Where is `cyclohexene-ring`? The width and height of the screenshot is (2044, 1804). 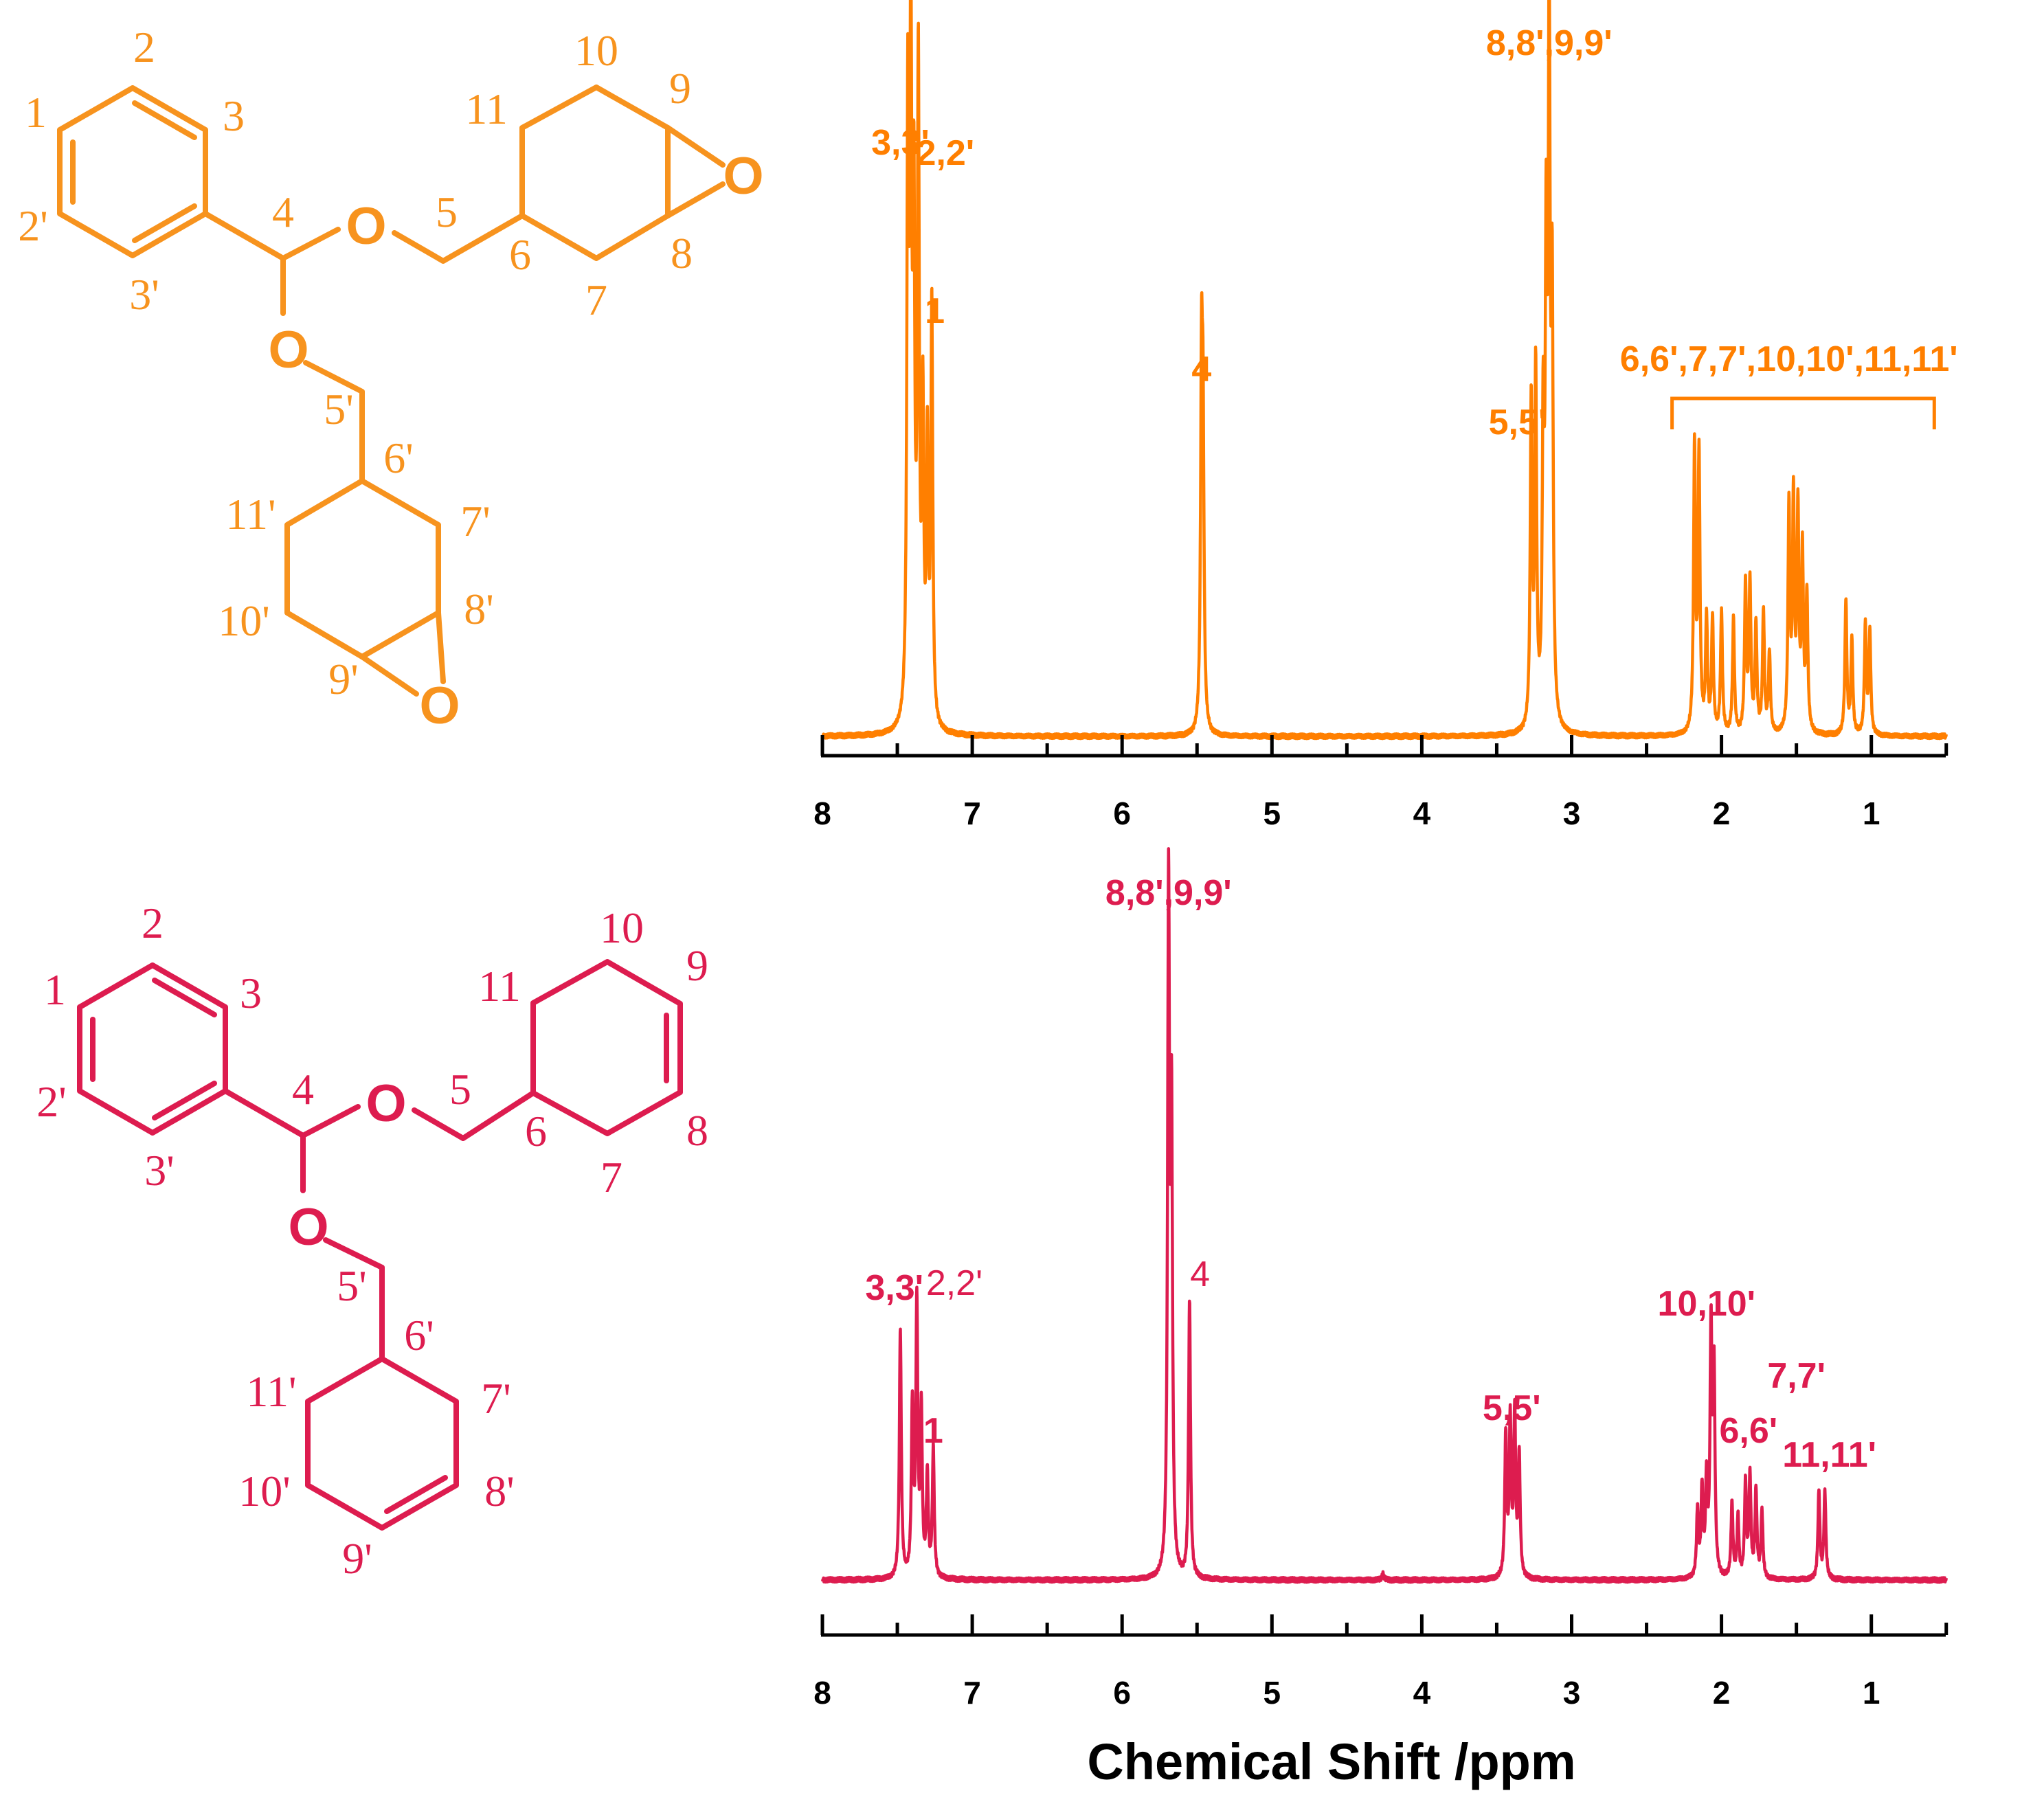
cyclohexene-ring is located at coordinates (606, 1047).